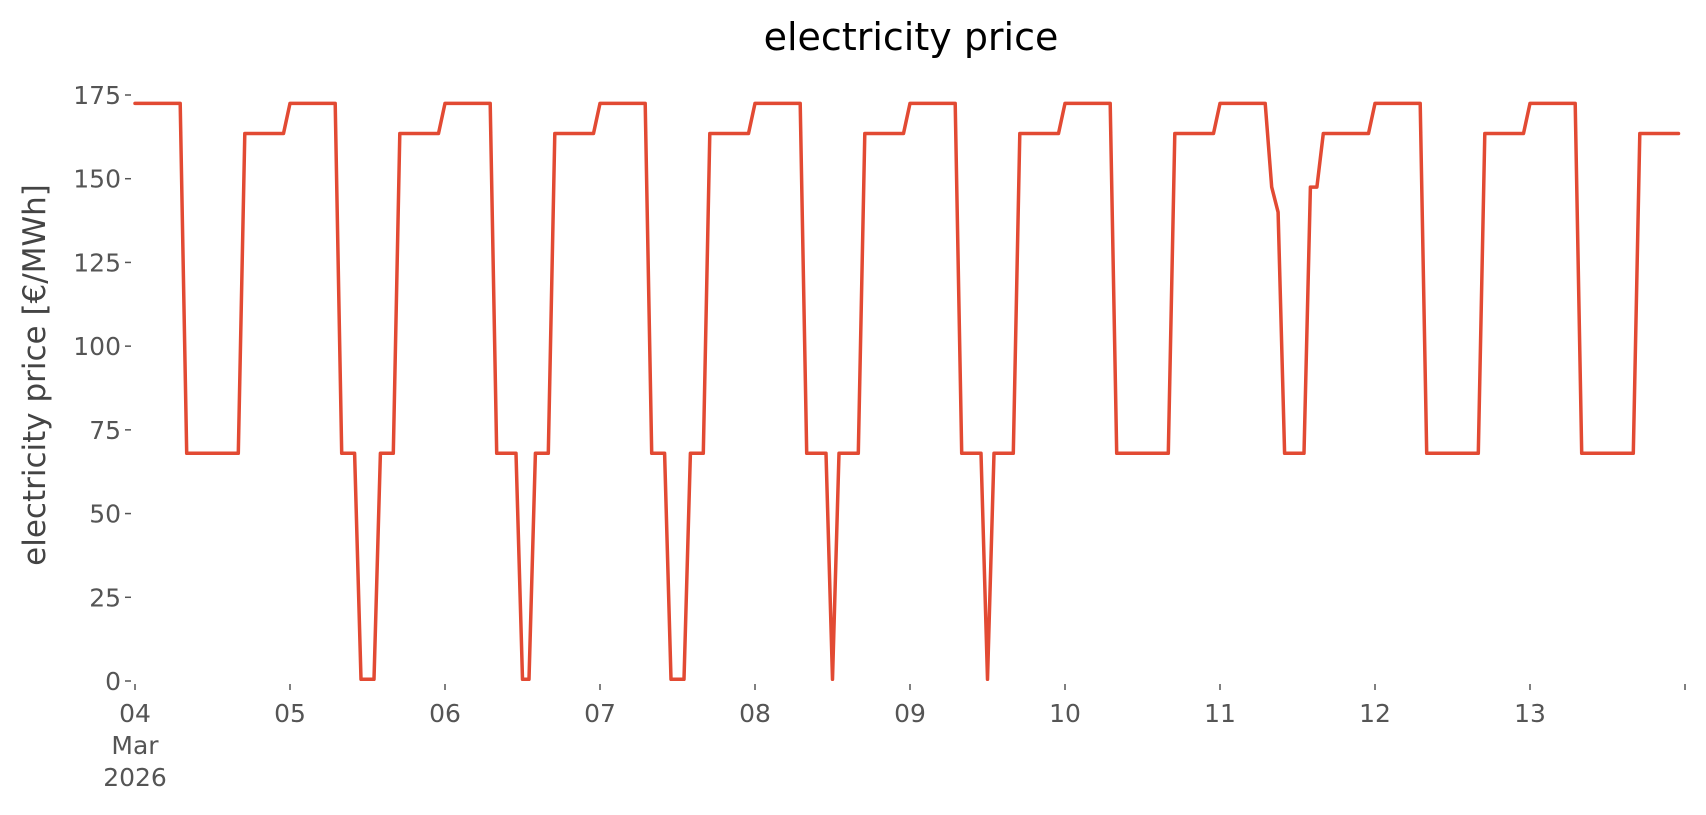  What do you see at coordinates (755, 713) in the screenshot?
I see `x-tick-label: 08` at bounding box center [755, 713].